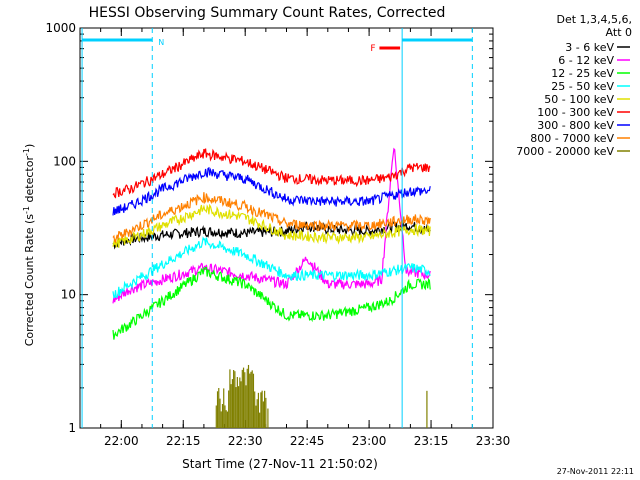  Describe the element at coordinates (121, 441) in the screenshot. I see `x-tick-label: 22:00` at that location.